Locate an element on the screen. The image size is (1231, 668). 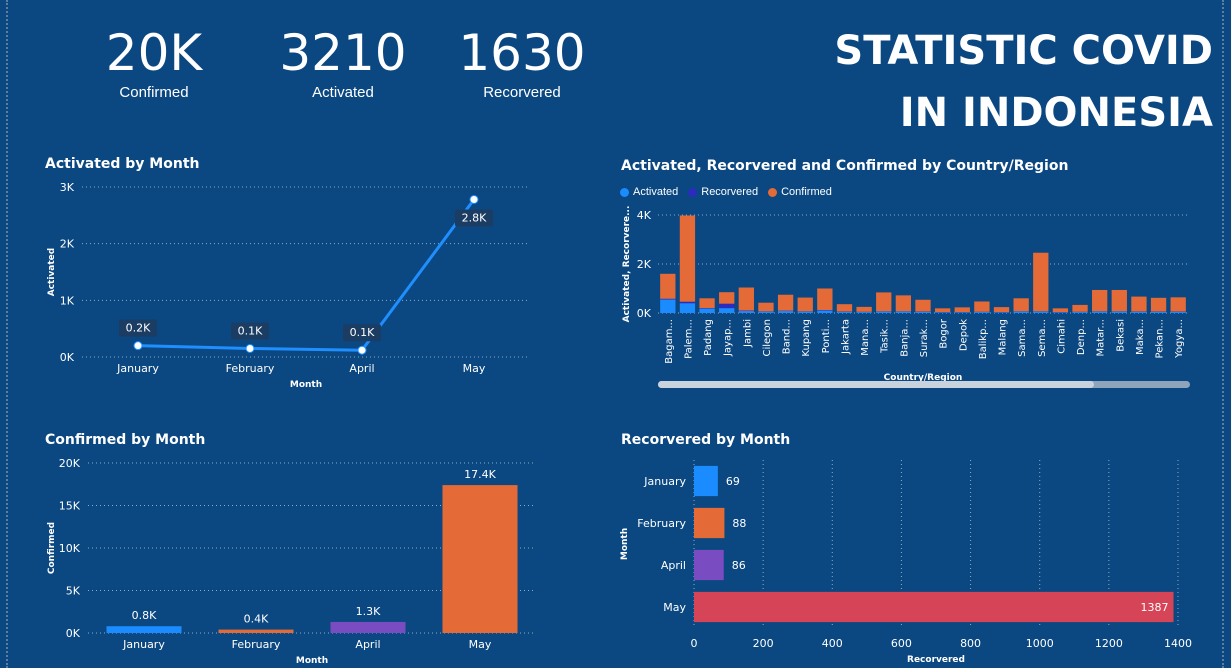
page-title: STATISTIC COVID IN INDONESIA is located at coordinates (1023, 82).